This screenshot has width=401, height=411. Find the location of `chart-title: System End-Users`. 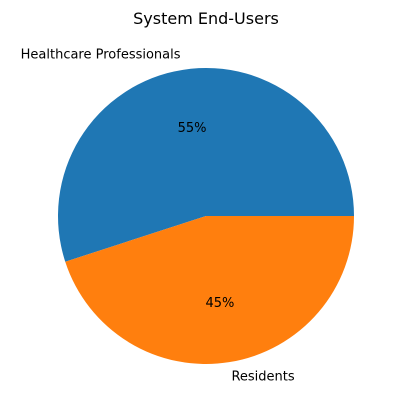

chart-title: System End-Users is located at coordinates (206, 18).